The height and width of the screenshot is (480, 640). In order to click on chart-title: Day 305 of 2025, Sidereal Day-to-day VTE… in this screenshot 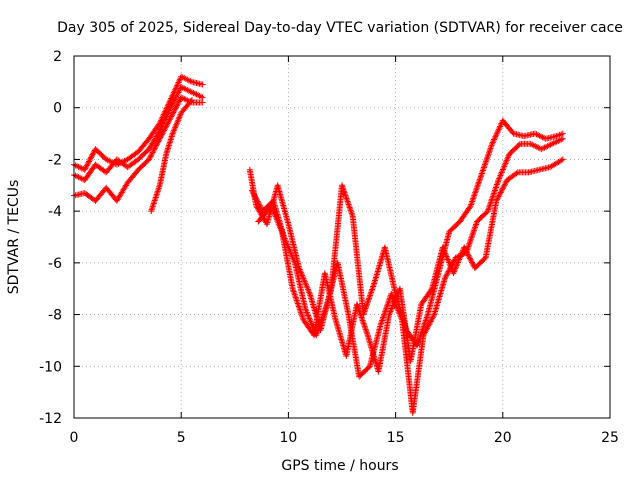, I will do `click(340, 28)`.